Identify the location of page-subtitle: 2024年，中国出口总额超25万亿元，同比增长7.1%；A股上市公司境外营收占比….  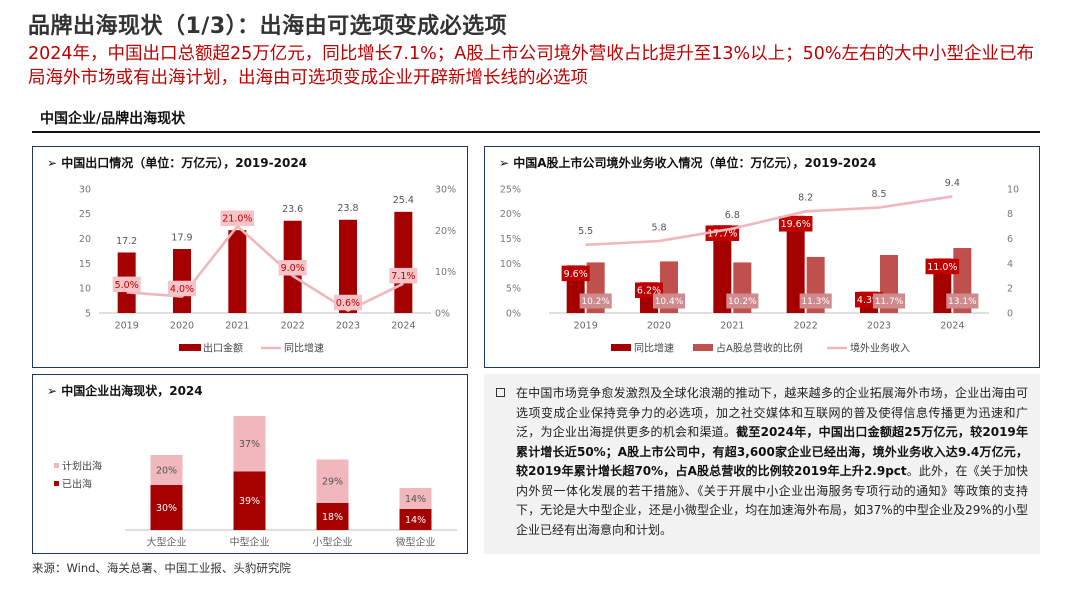
(531, 66).